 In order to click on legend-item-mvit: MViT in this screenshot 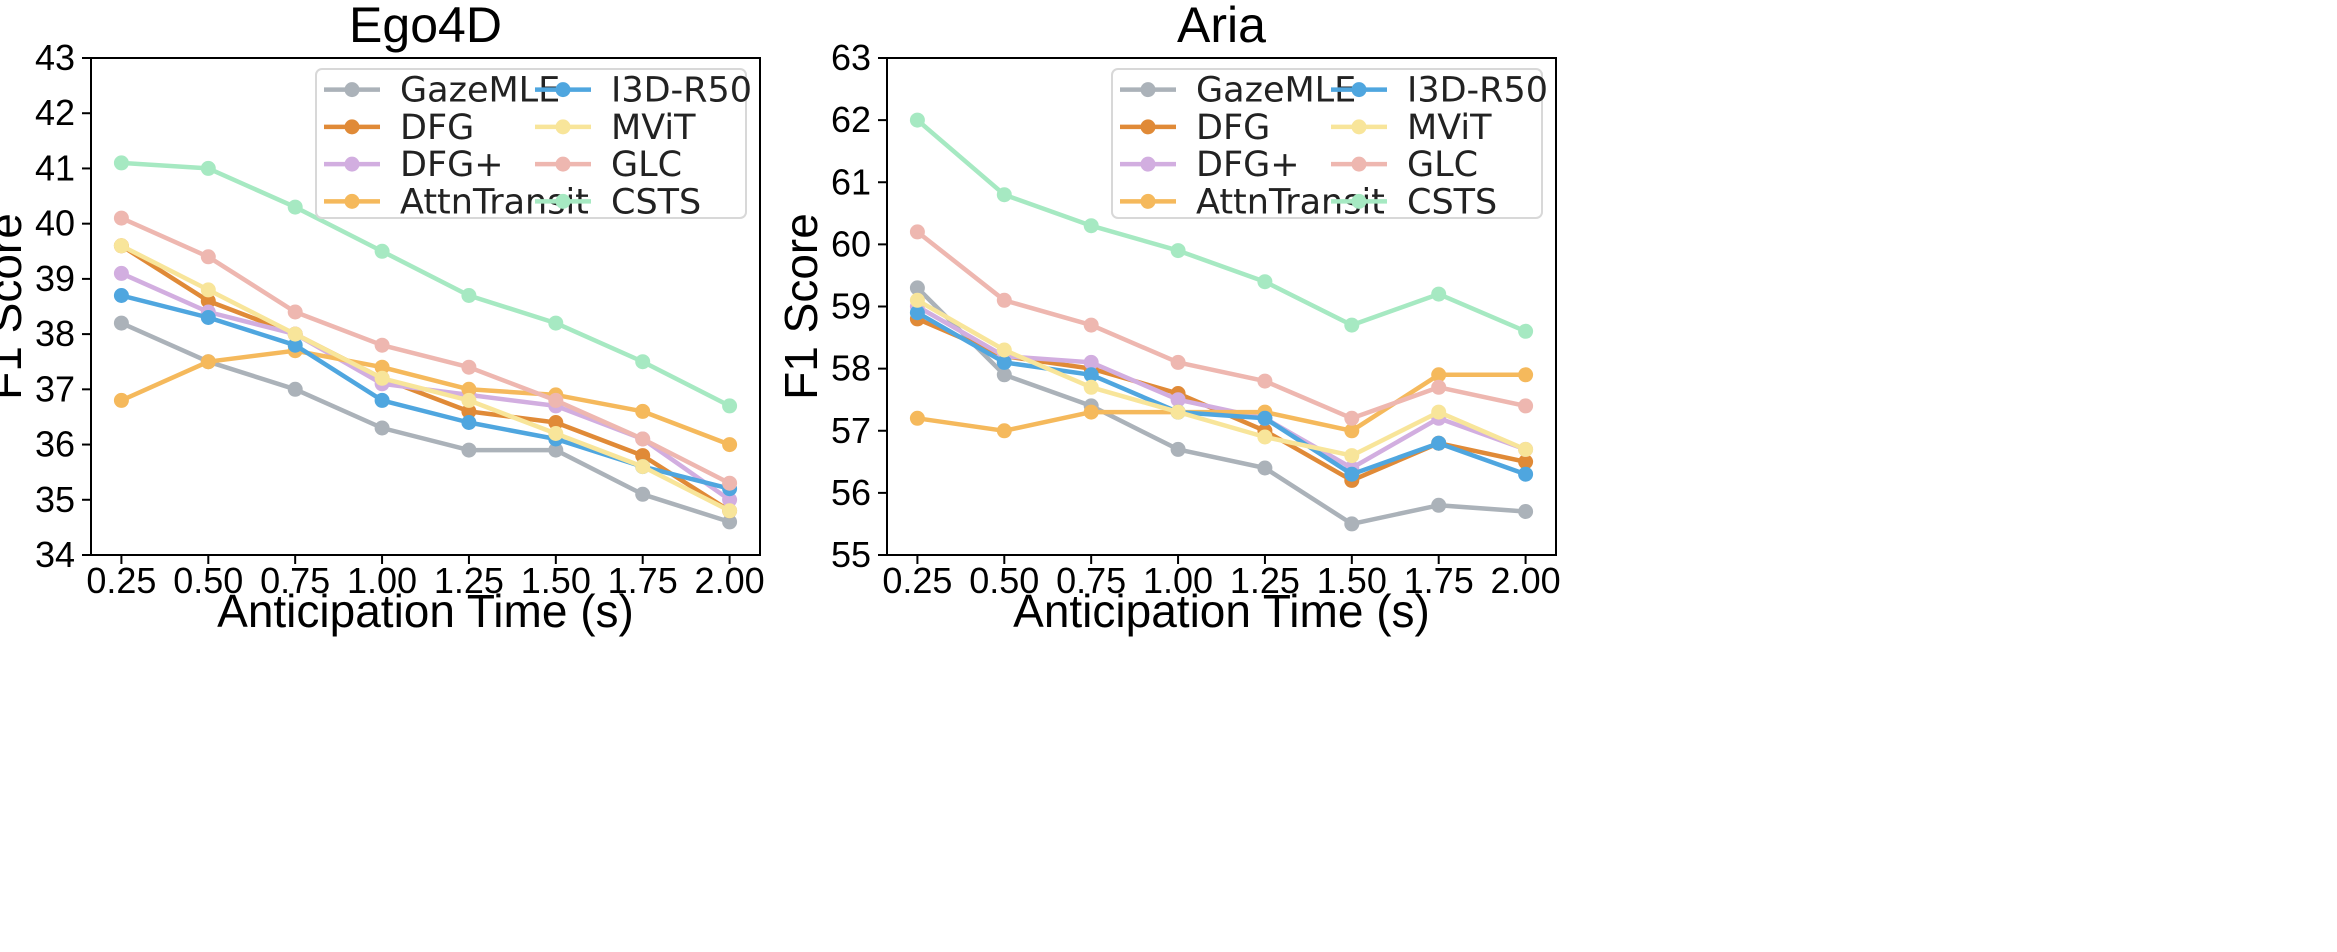, I will do `click(1411, 128)`.